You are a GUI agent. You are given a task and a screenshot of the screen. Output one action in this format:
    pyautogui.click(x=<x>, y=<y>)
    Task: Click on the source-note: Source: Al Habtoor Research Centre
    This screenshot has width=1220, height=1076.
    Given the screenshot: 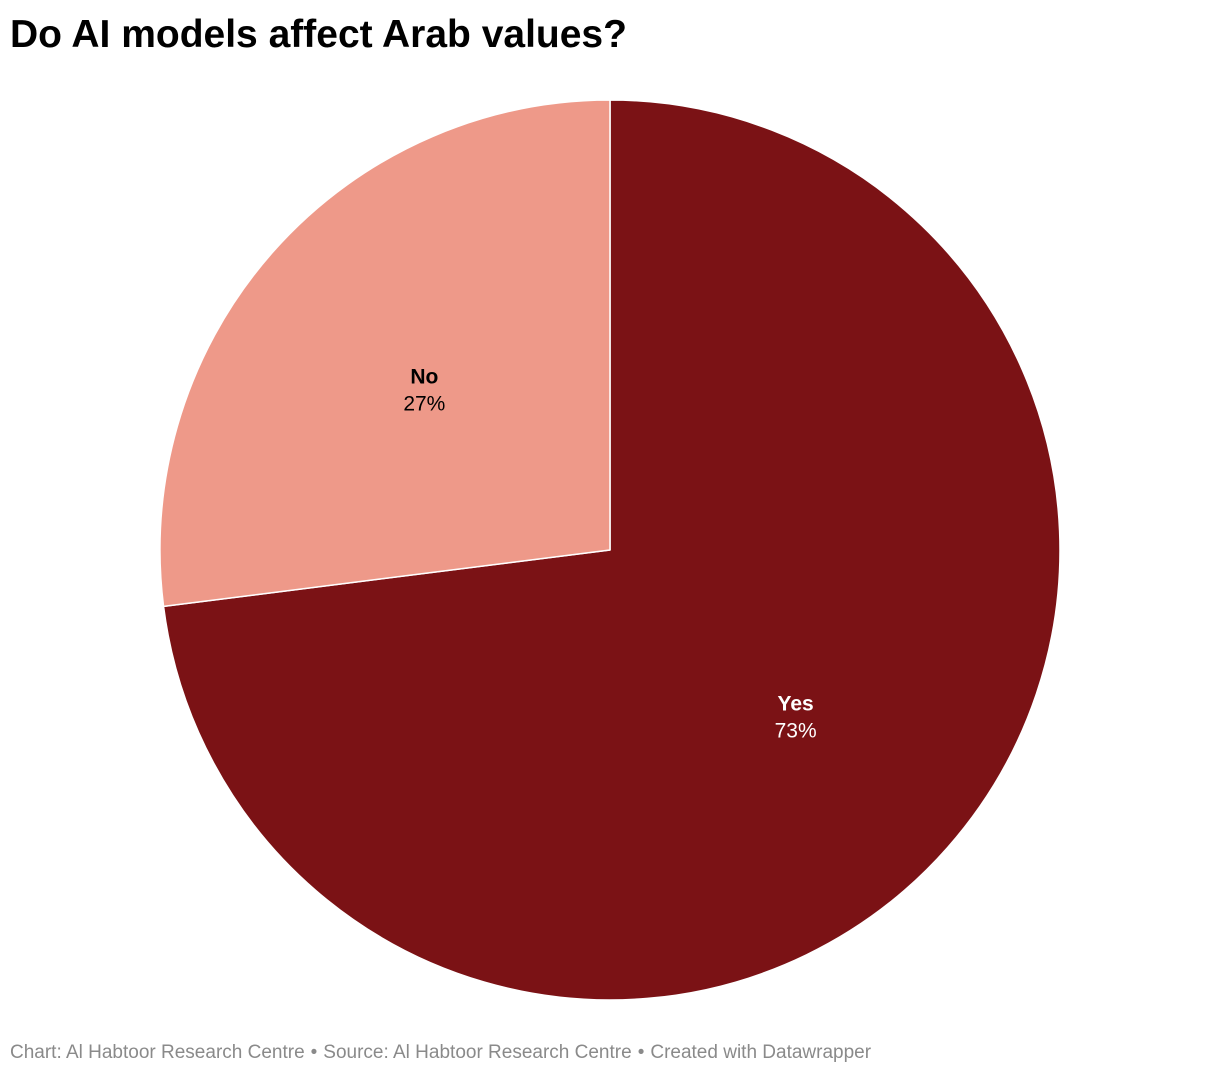 What is the action you would take?
    pyautogui.click(x=477, y=1052)
    